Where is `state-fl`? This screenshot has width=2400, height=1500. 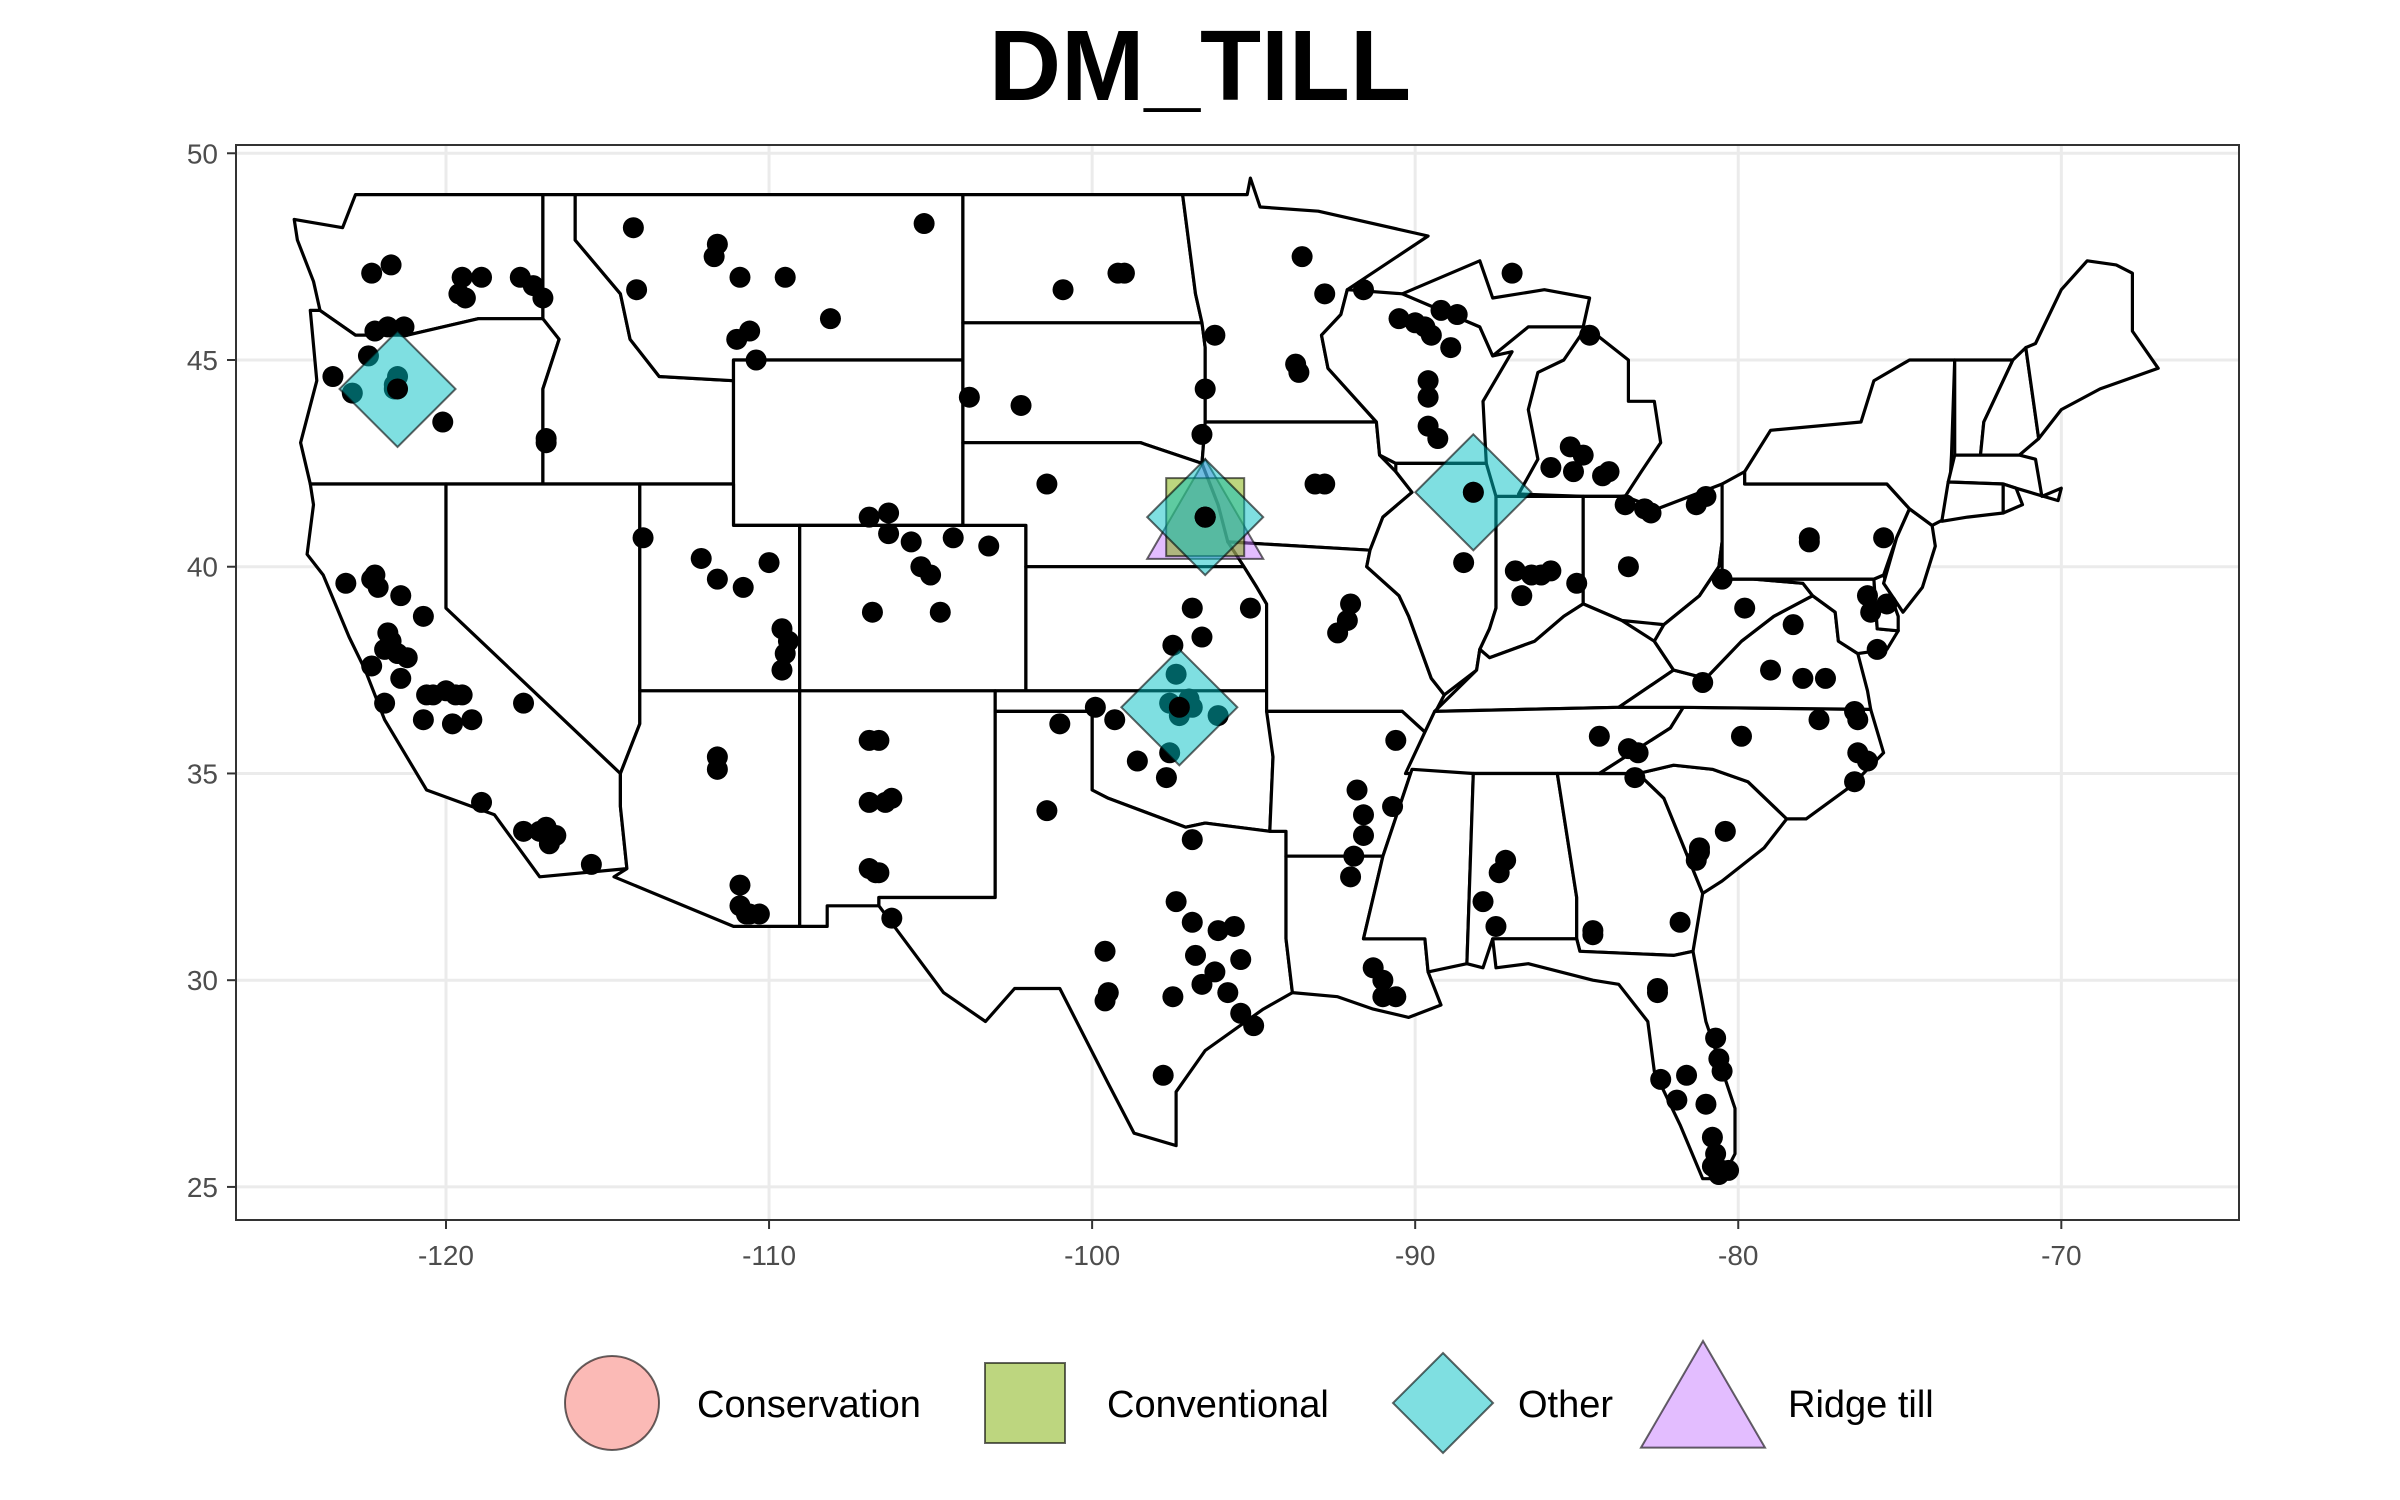 state-fl is located at coordinates (1614, 1059).